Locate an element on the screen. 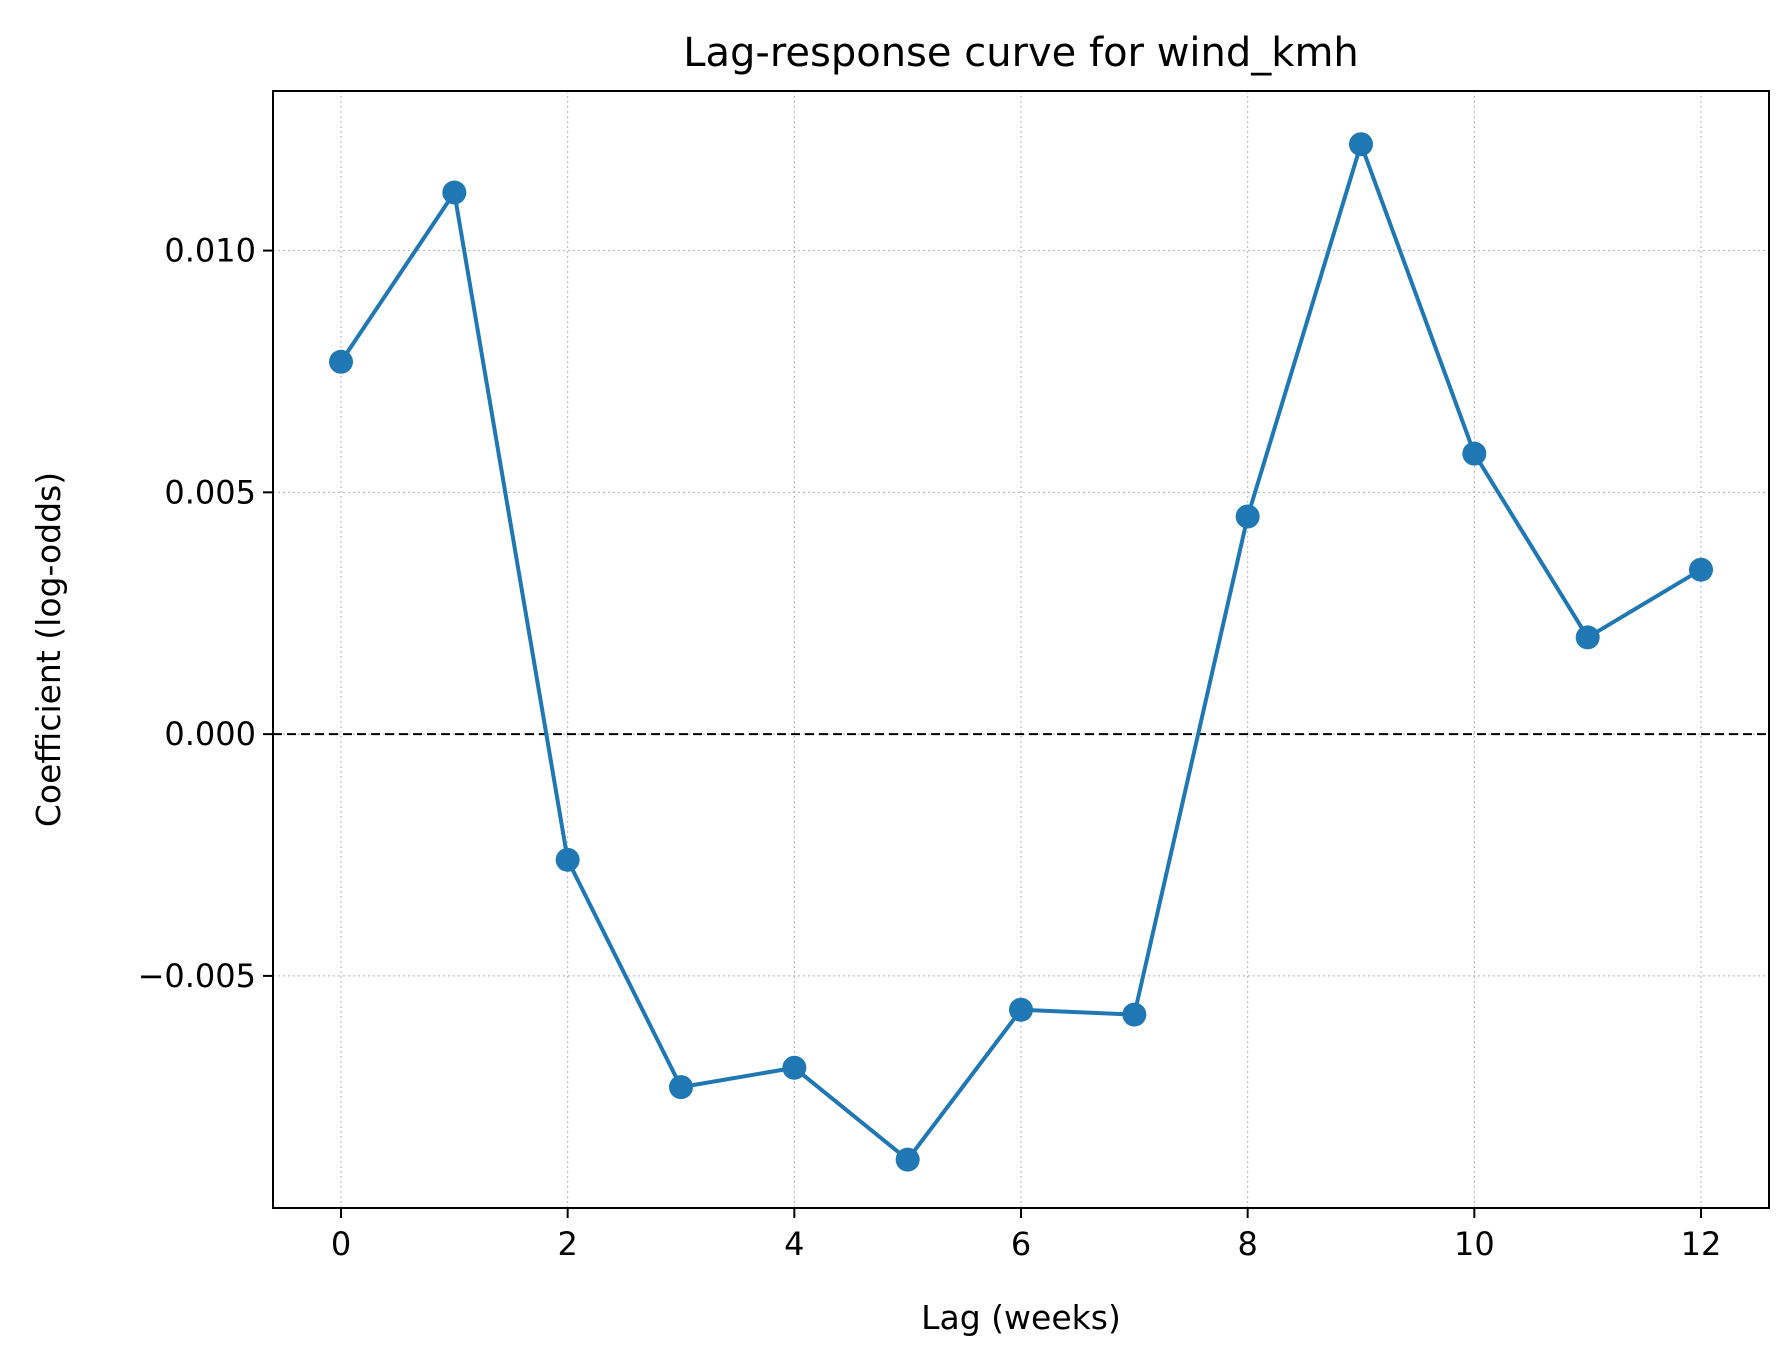 The height and width of the screenshot is (1361, 1789). y-axis-label: Coefficient (log-odds) is located at coordinates (48, 649).